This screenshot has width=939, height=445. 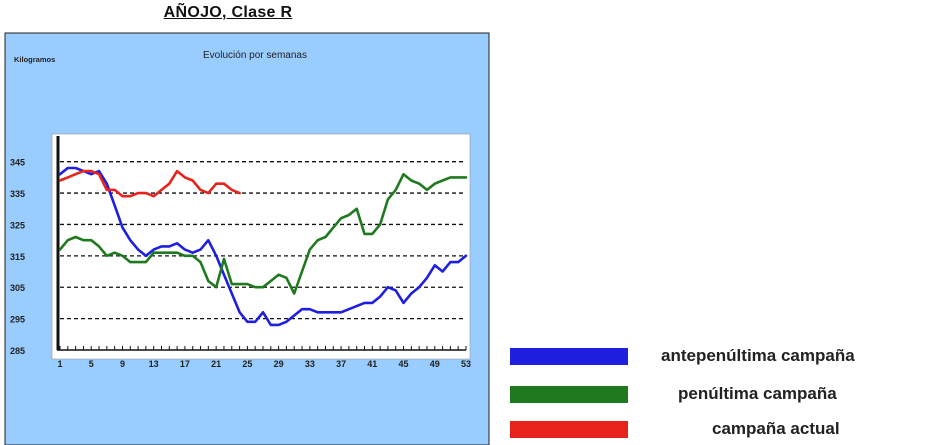 What do you see at coordinates (17, 257) in the screenshot?
I see `y-tick-label: 315` at bounding box center [17, 257].